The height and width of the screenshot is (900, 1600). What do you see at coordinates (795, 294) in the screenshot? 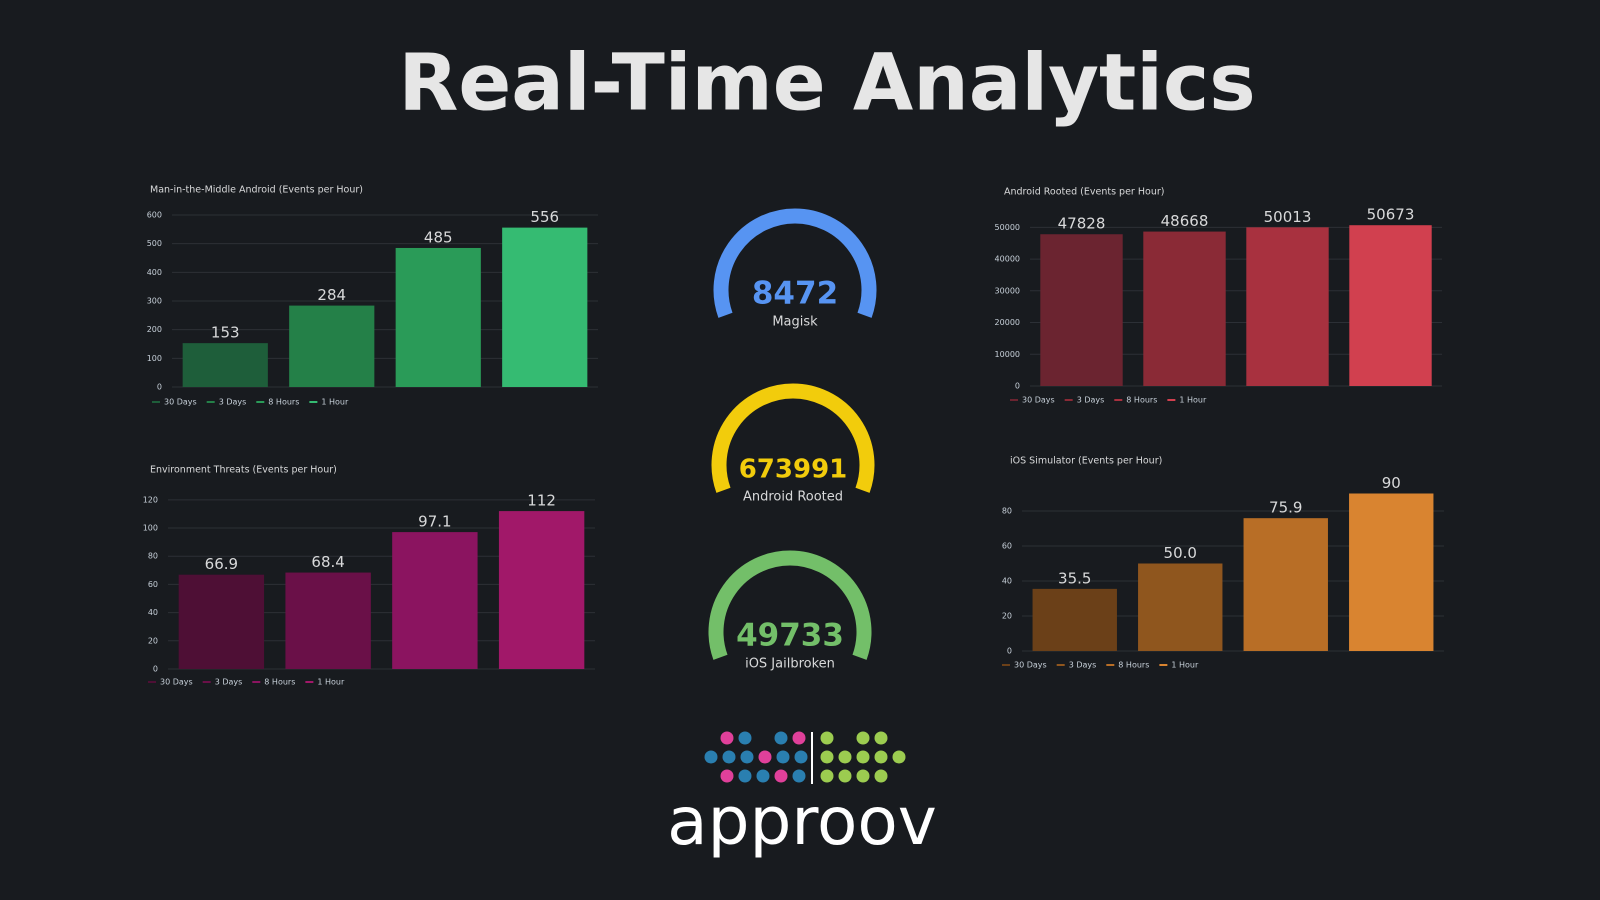
I see `gauge-value: 8472` at bounding box center [795, 294].